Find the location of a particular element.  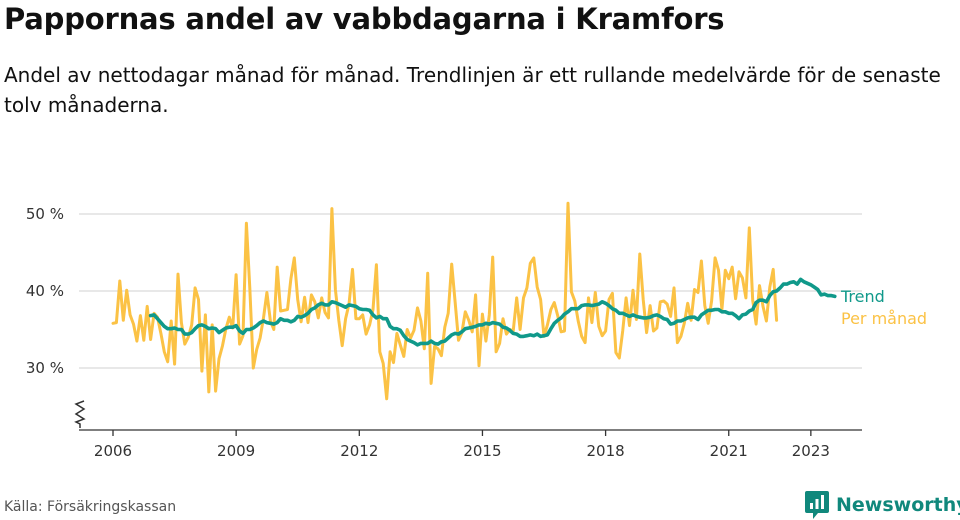

y-tick-label: 40 % is located at coordinates (45, 291).